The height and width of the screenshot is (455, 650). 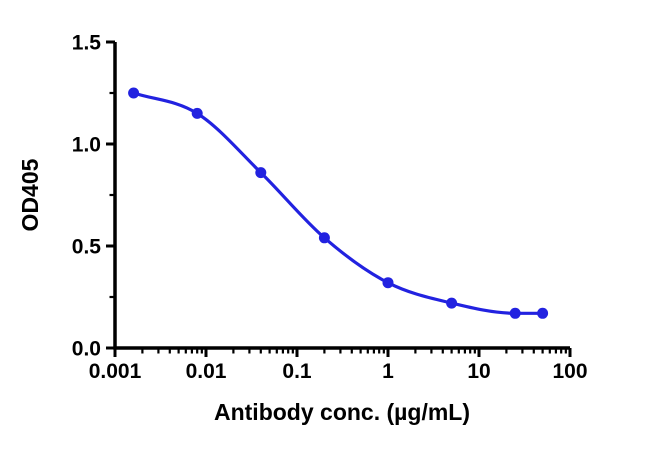 What do you see at coordinates (206, 371) in the screenshot?
I see `x-tick-label: 0.01` at bounding box center [206, 371].